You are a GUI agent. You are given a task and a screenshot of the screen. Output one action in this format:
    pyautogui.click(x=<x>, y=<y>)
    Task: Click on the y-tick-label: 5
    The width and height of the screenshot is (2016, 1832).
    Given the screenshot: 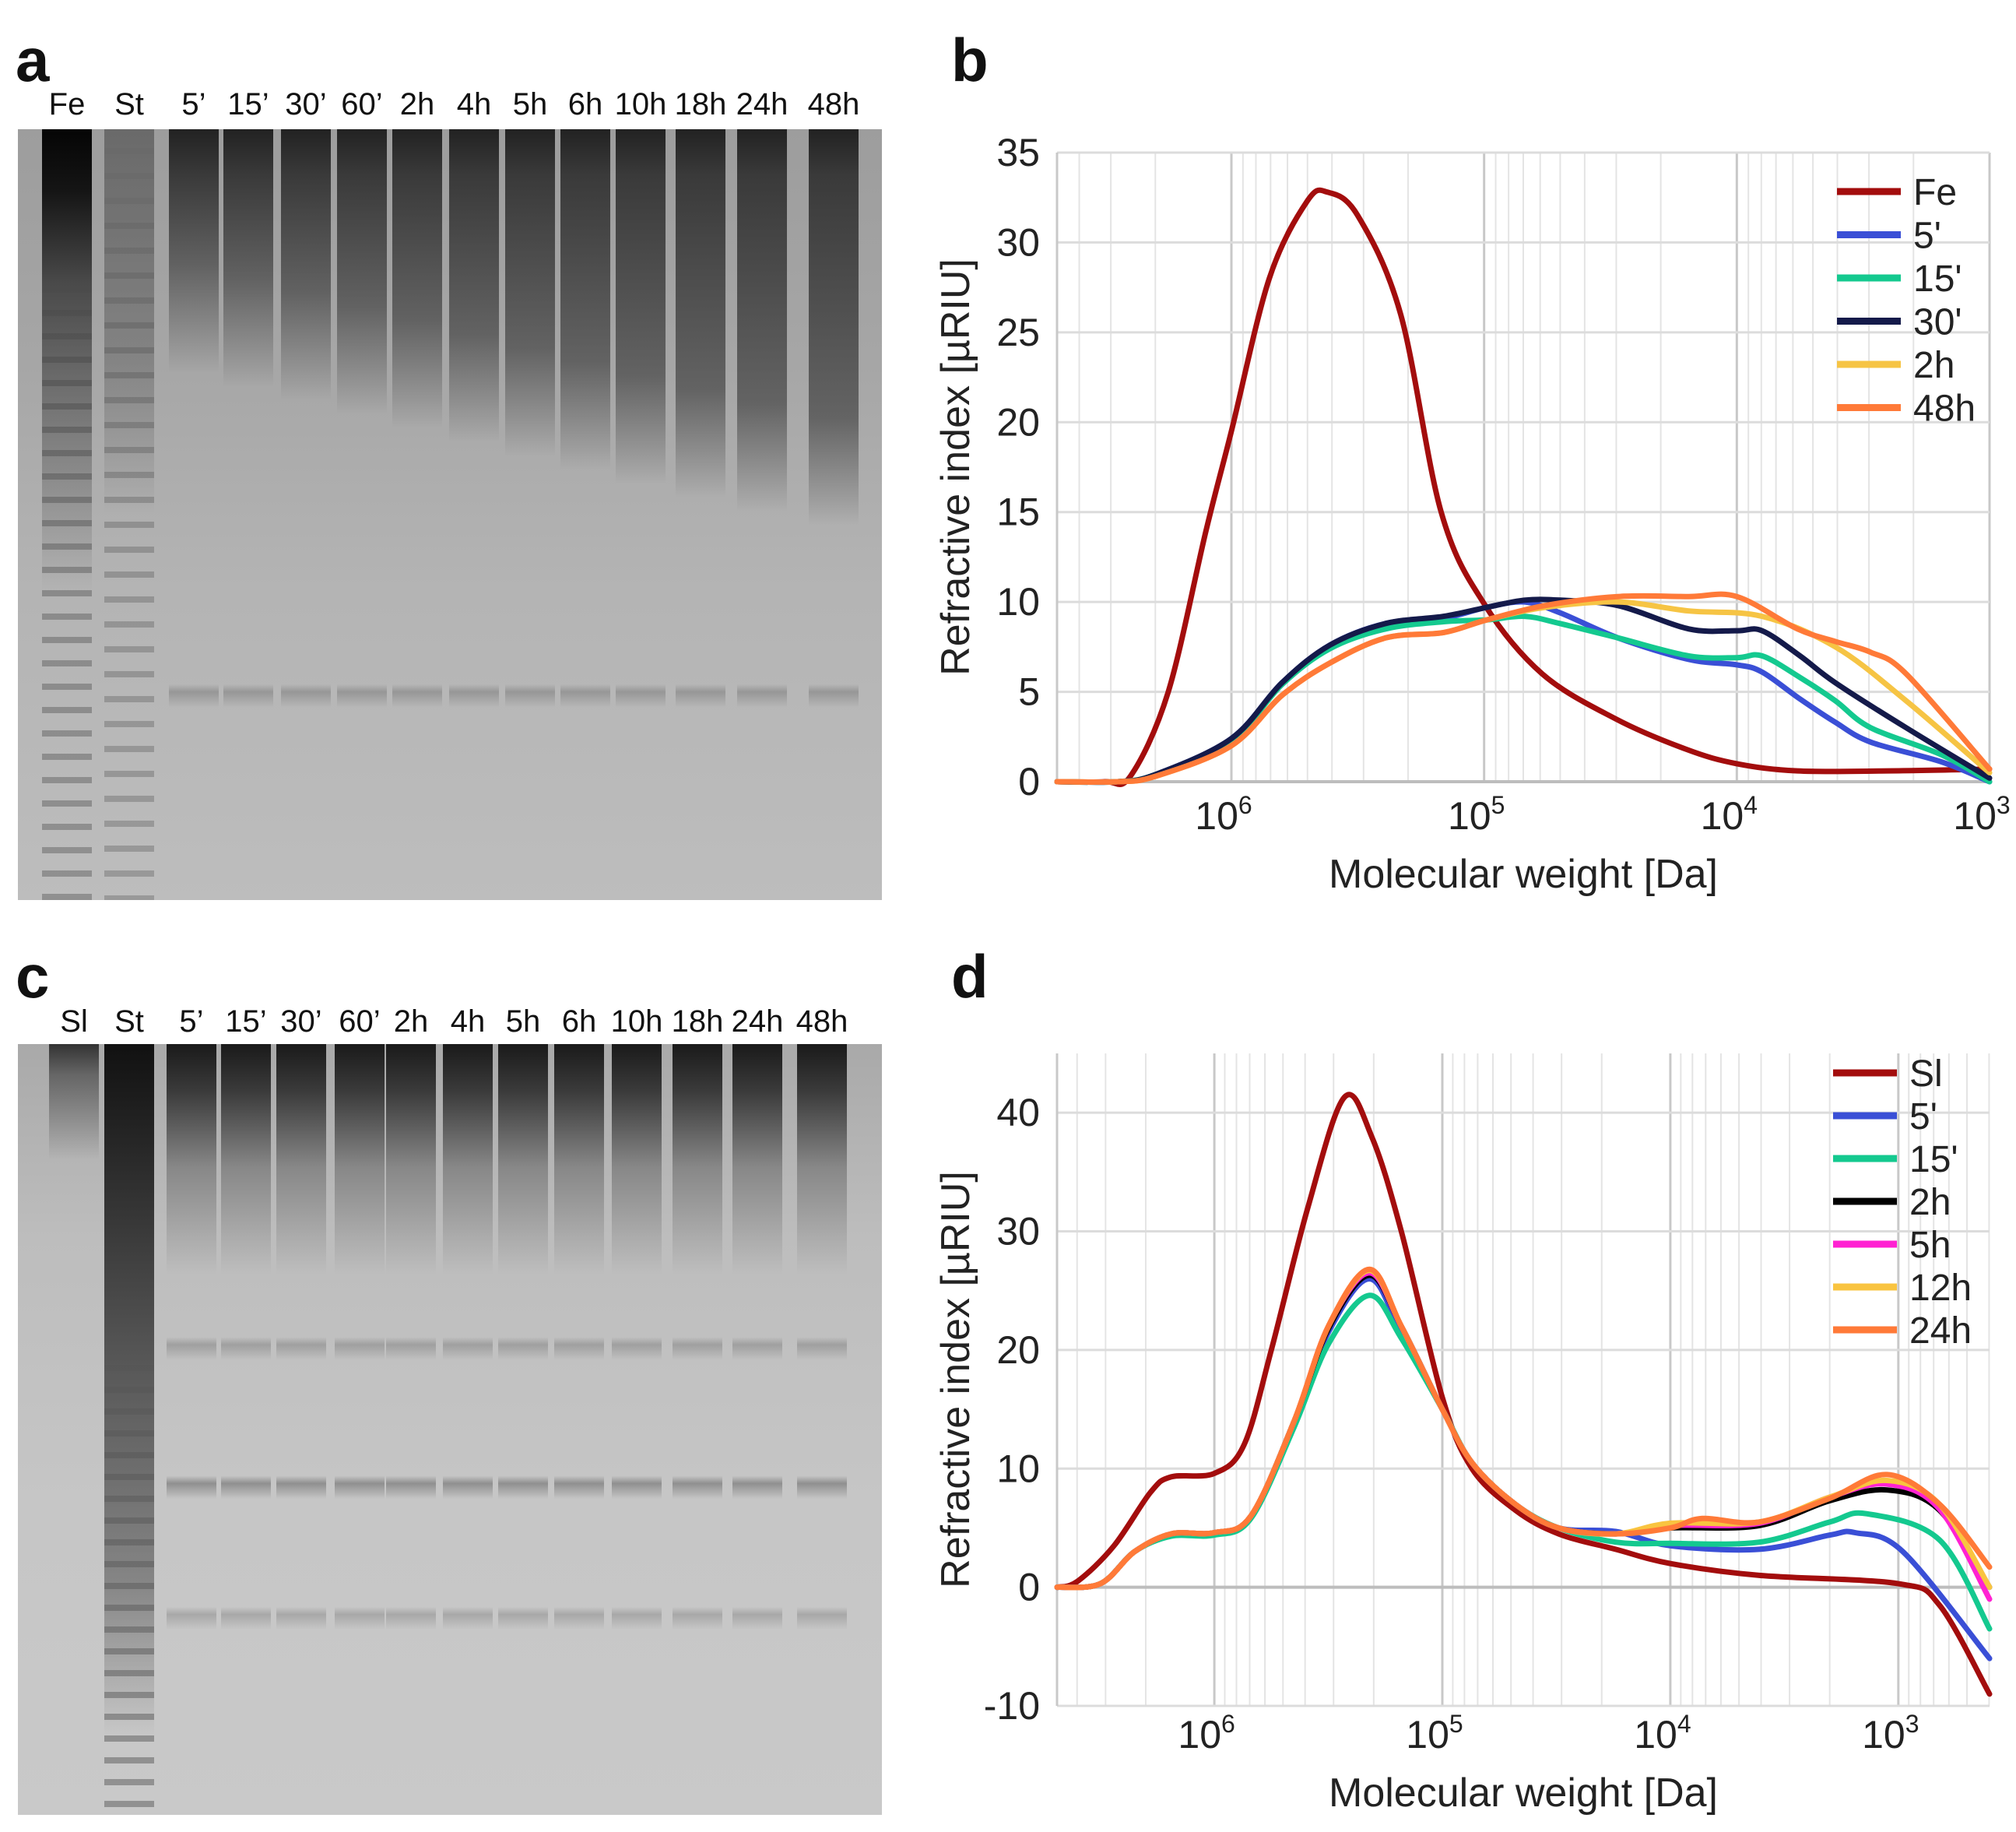 What is the action you would take?
    pyautogui.click(x=1029, y=692)
    